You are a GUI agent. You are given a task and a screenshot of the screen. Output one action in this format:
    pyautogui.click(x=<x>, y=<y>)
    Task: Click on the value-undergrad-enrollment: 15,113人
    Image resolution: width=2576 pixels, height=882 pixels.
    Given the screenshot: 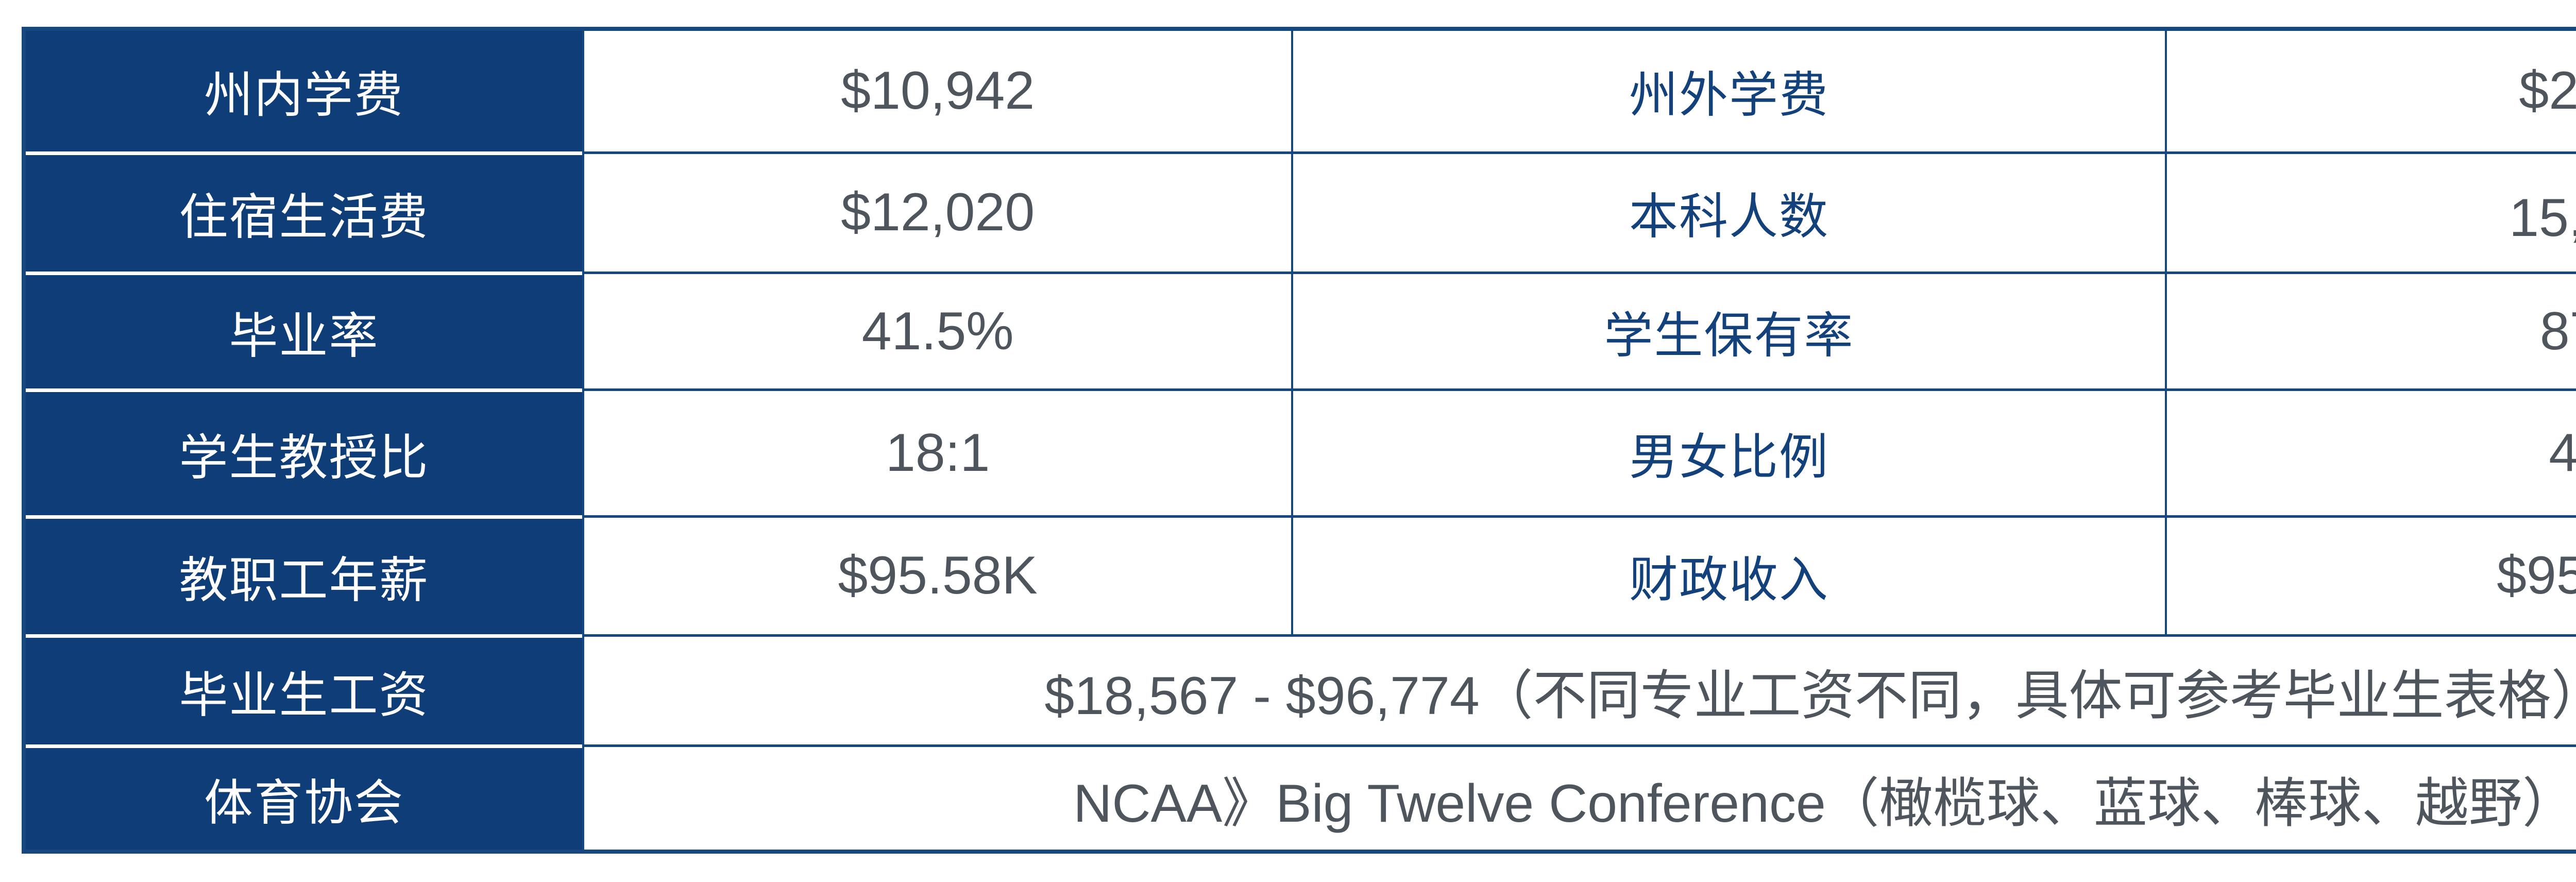 What is the action you would take?
    pyautogui.click(x=2370, y=211)
    